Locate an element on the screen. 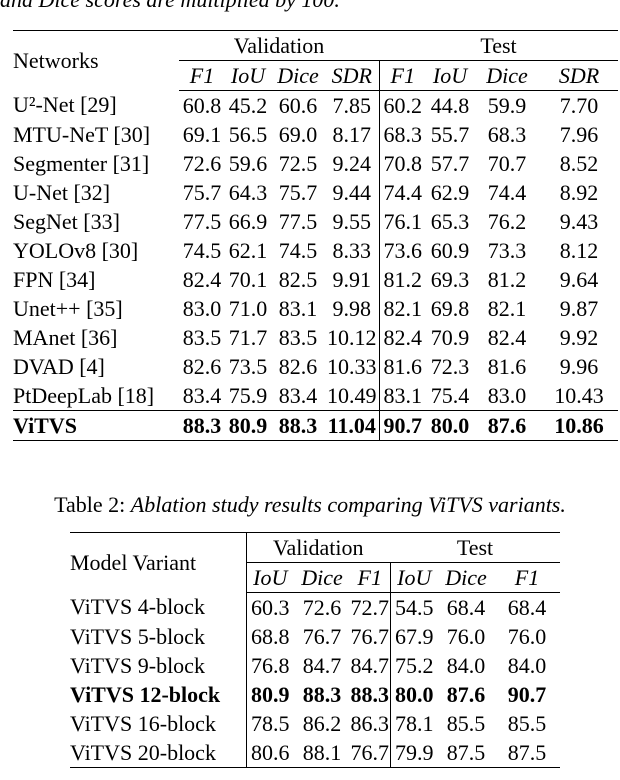 Image resolution: width=620 pixels, height=780 pixels. network-name: U²-Net [29] is located at coordinates (65, 105).